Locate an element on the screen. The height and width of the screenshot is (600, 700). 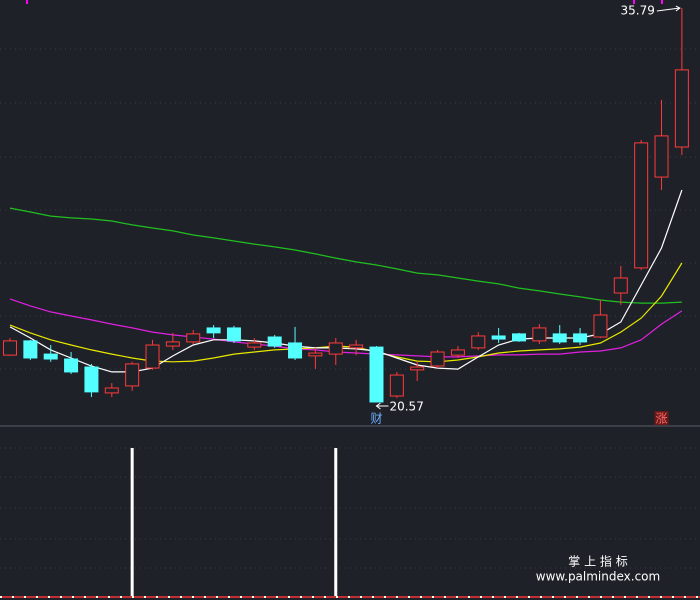
moving-average-line is located at coordinates (346, 328).